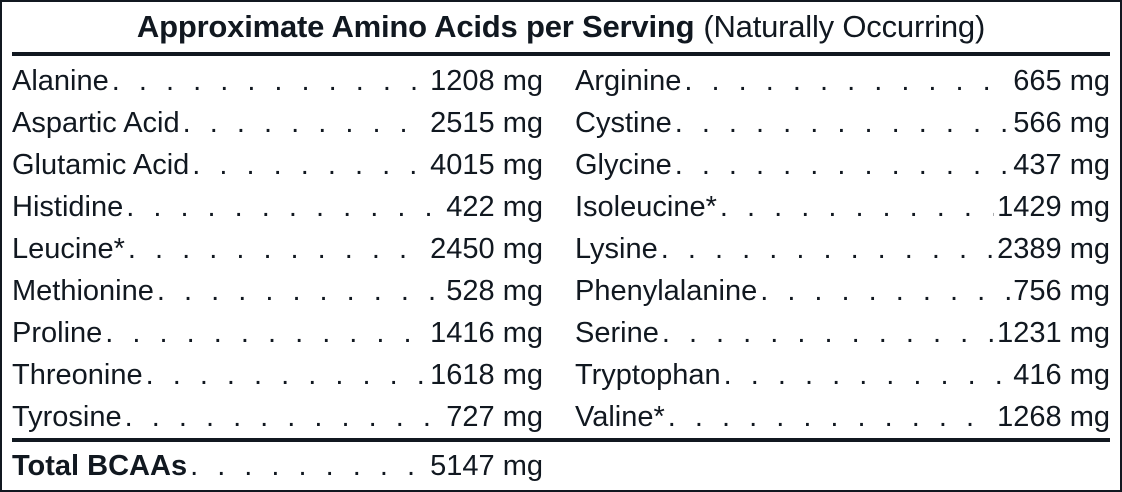  Describe the element at coordinates (1053, 207) in the screenshot. I see `amino-acid-value: 1429 mg` at that location.